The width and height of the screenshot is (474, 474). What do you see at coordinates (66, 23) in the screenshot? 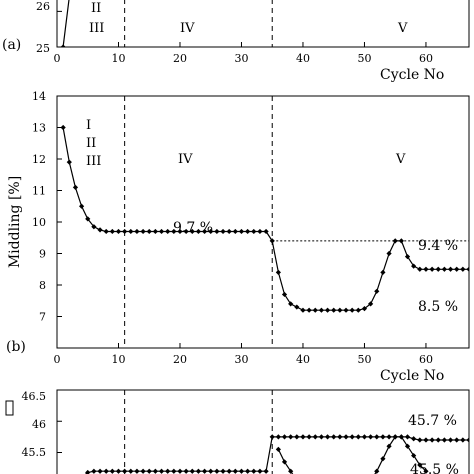
I see `series-line` at bounding box center [66, 23].